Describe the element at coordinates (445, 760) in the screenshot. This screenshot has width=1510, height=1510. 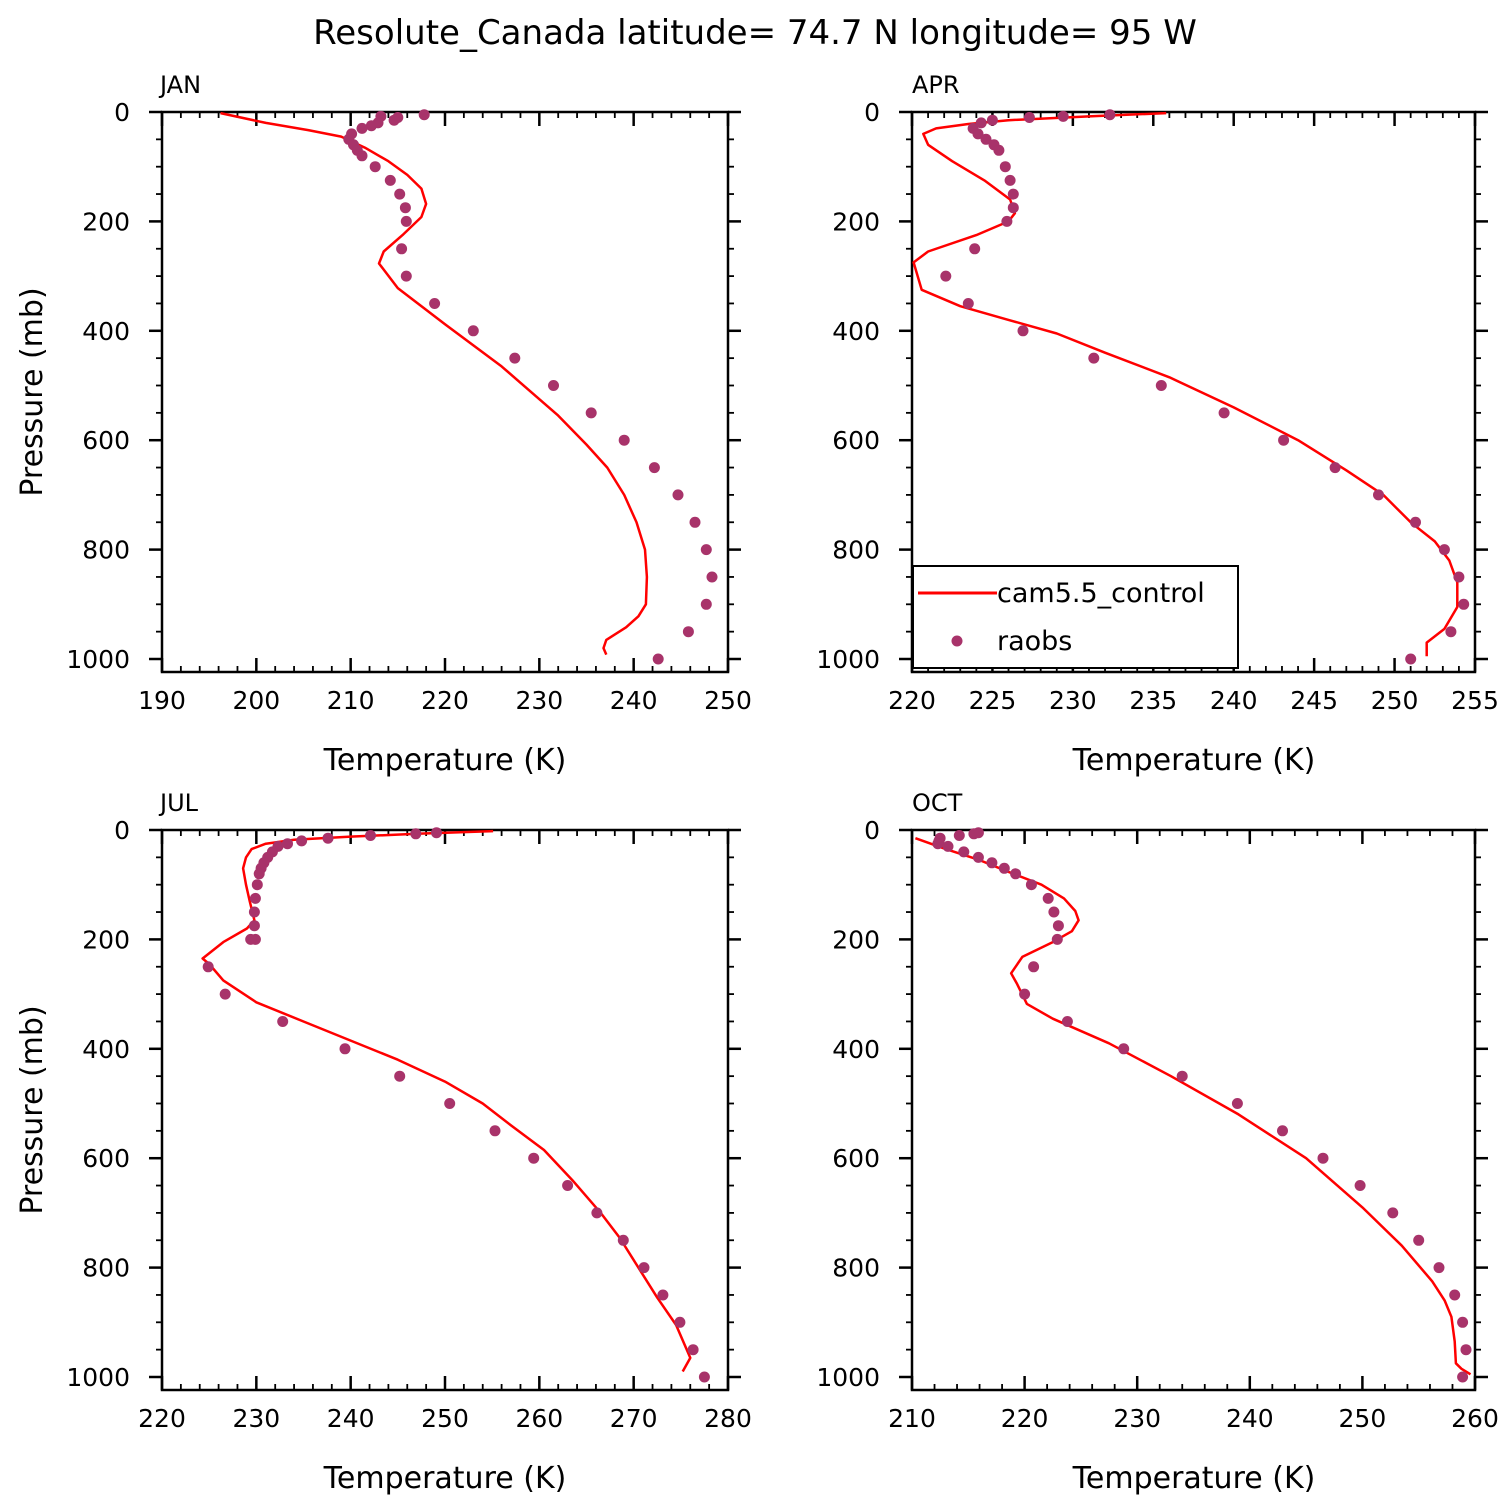
I see `x-axis-label-jan: Temperature (K)` at that location.